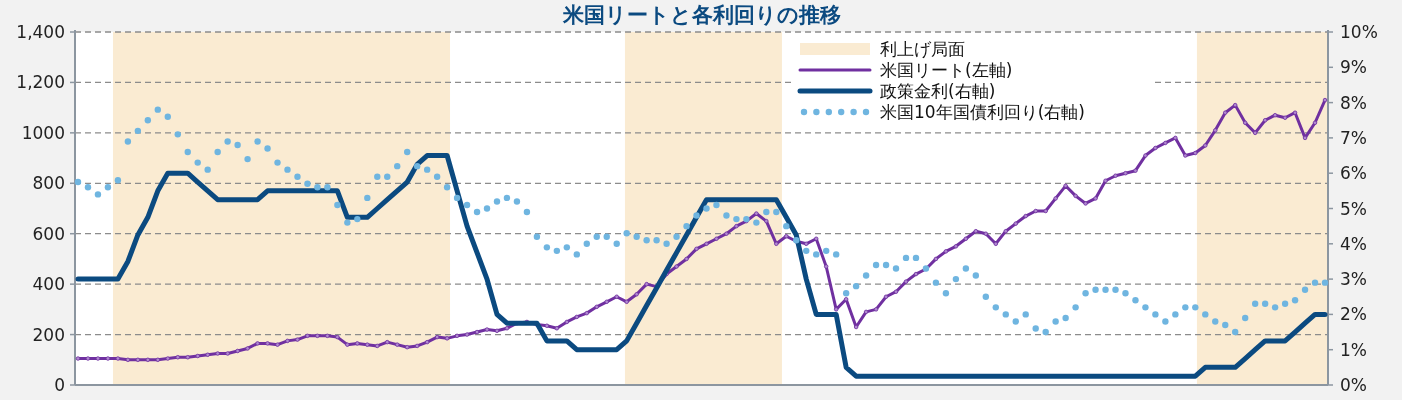 The height and width of the screenshot is (400, 1402). What do you see at coordinates (946, 70) in the screenshot?
I see `legend-label: 米国リート(左軸)` at bounding box center [946, 70].